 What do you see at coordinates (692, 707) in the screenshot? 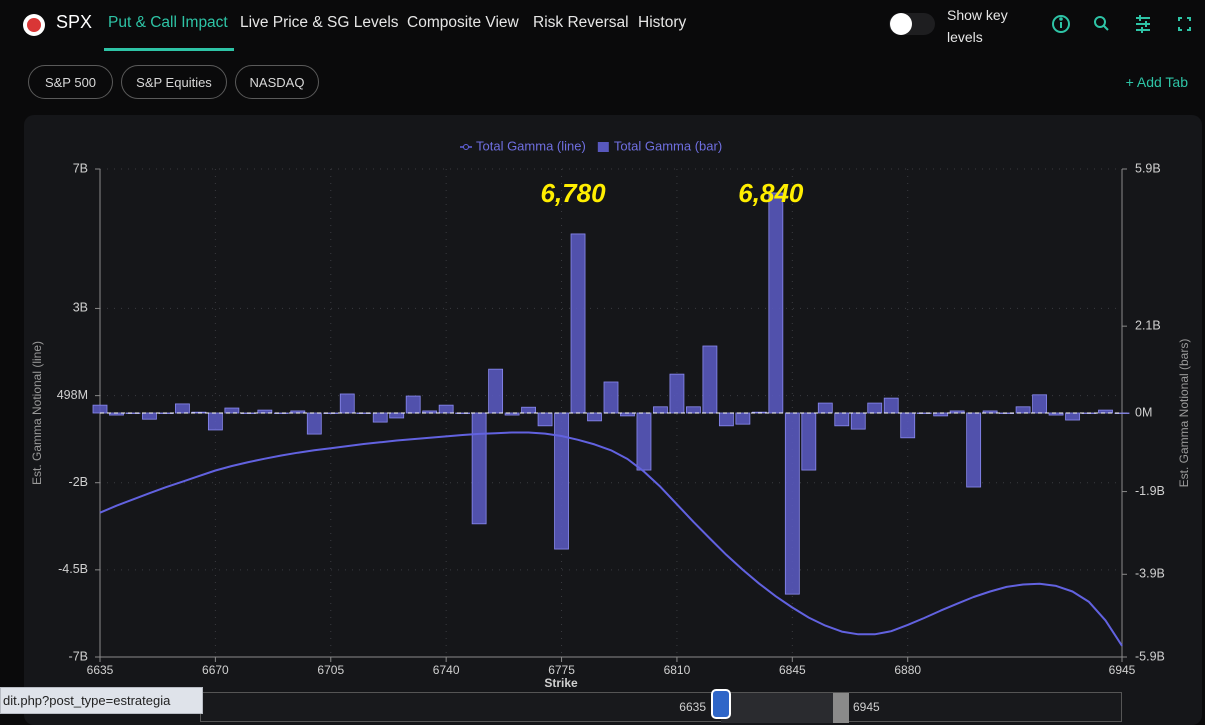
I see `range-from: 6635` at bounding box center [692, 707].